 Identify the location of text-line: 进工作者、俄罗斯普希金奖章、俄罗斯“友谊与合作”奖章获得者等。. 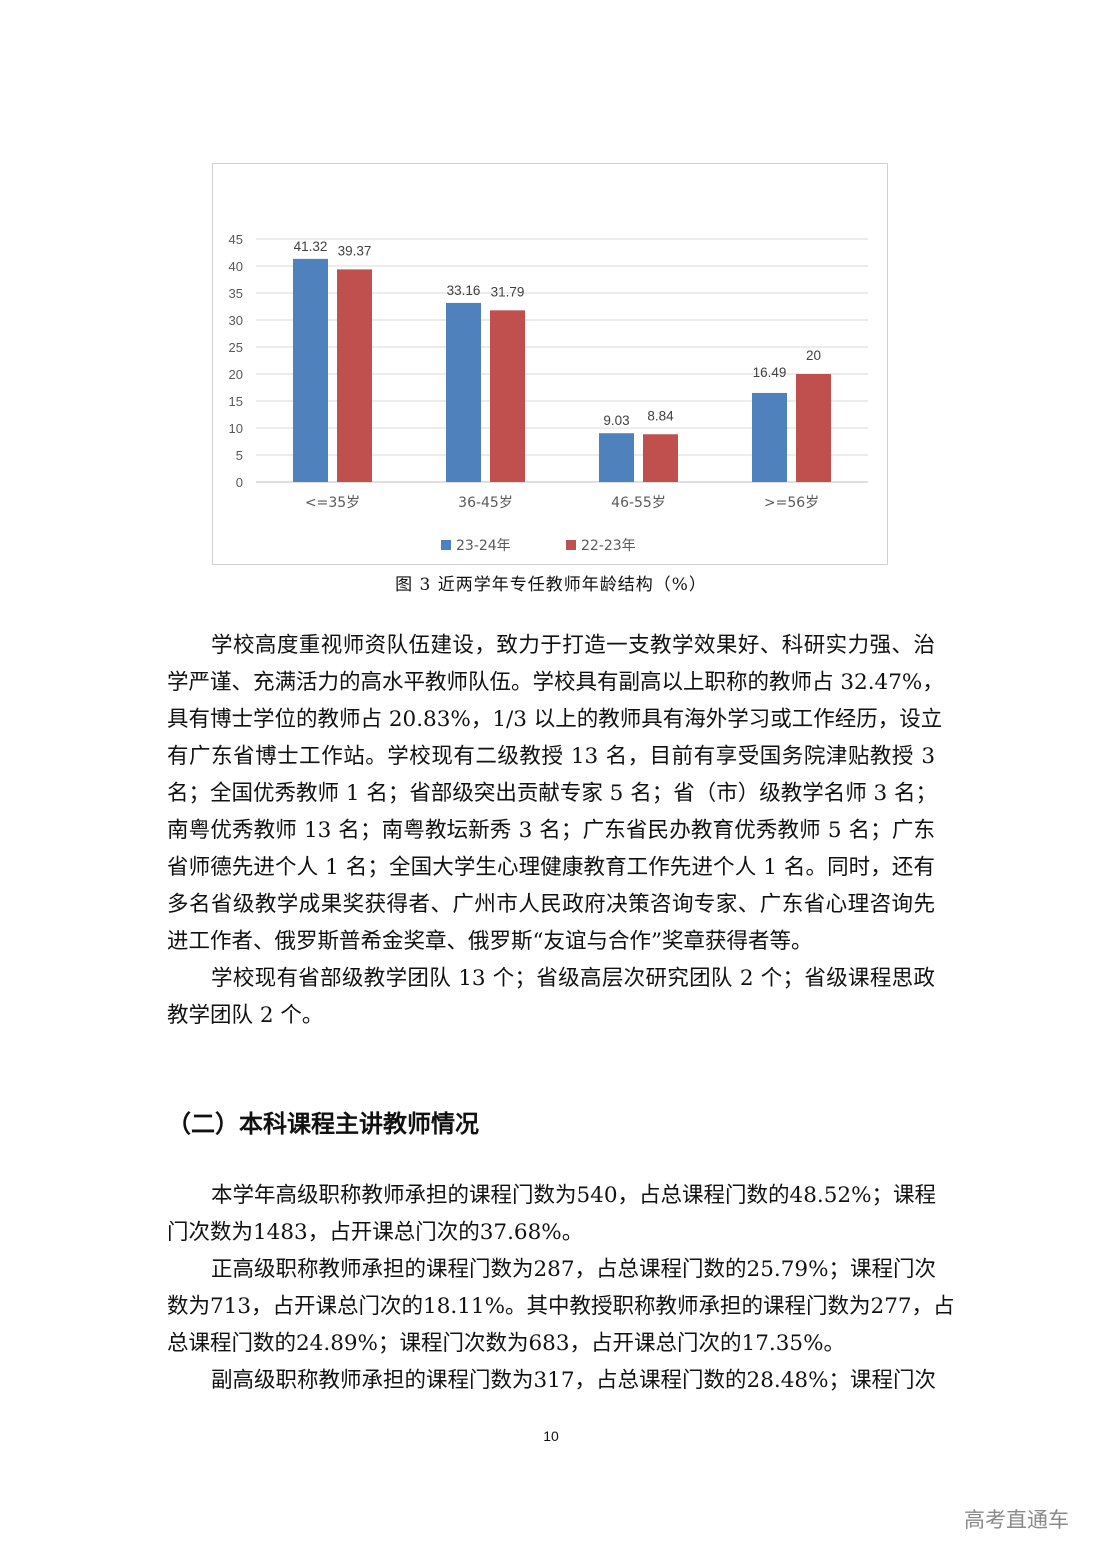
(490, 941).